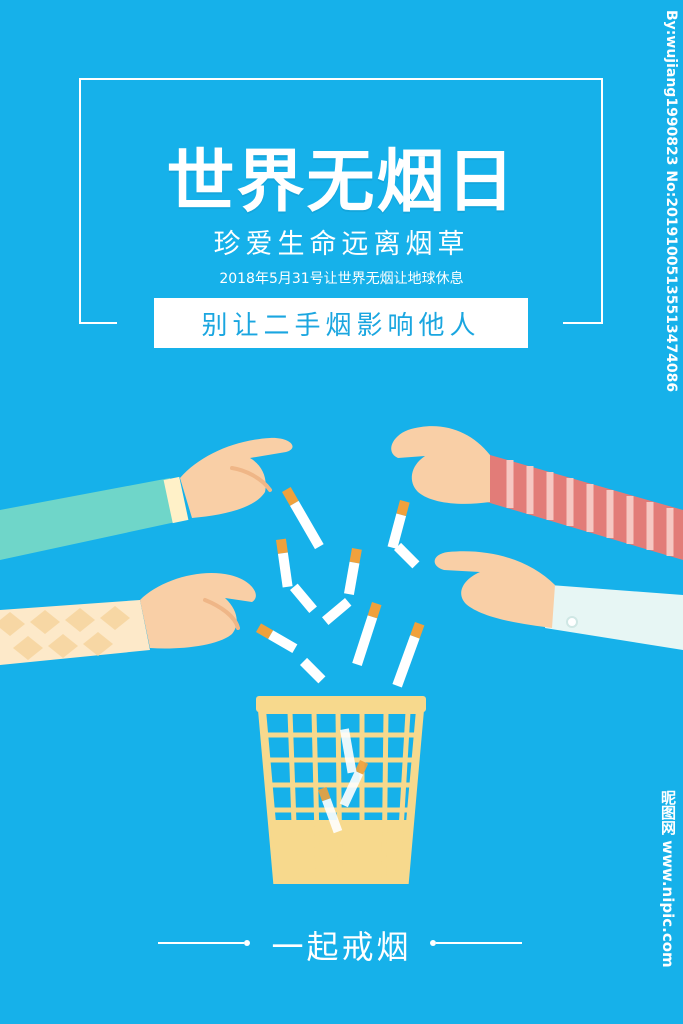 The height and width of the screenshot is (1024, 683). What do you see at coordinates (247, 943) in the screenshot?
I see `footer-dot-left` at bounding box center [247, 943].